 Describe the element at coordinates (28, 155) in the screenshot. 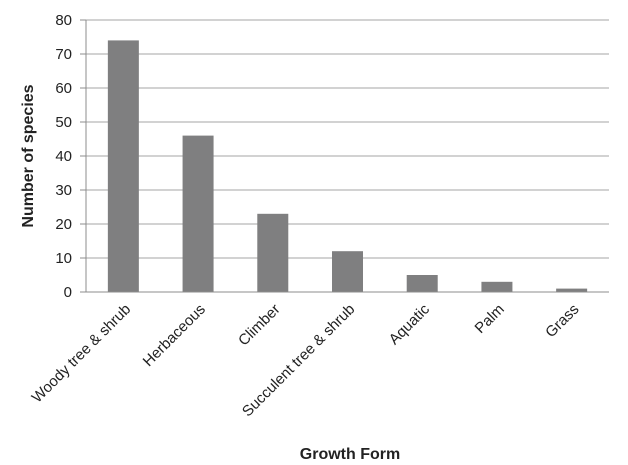

I see `y-axis-title: Number of species` at that location.